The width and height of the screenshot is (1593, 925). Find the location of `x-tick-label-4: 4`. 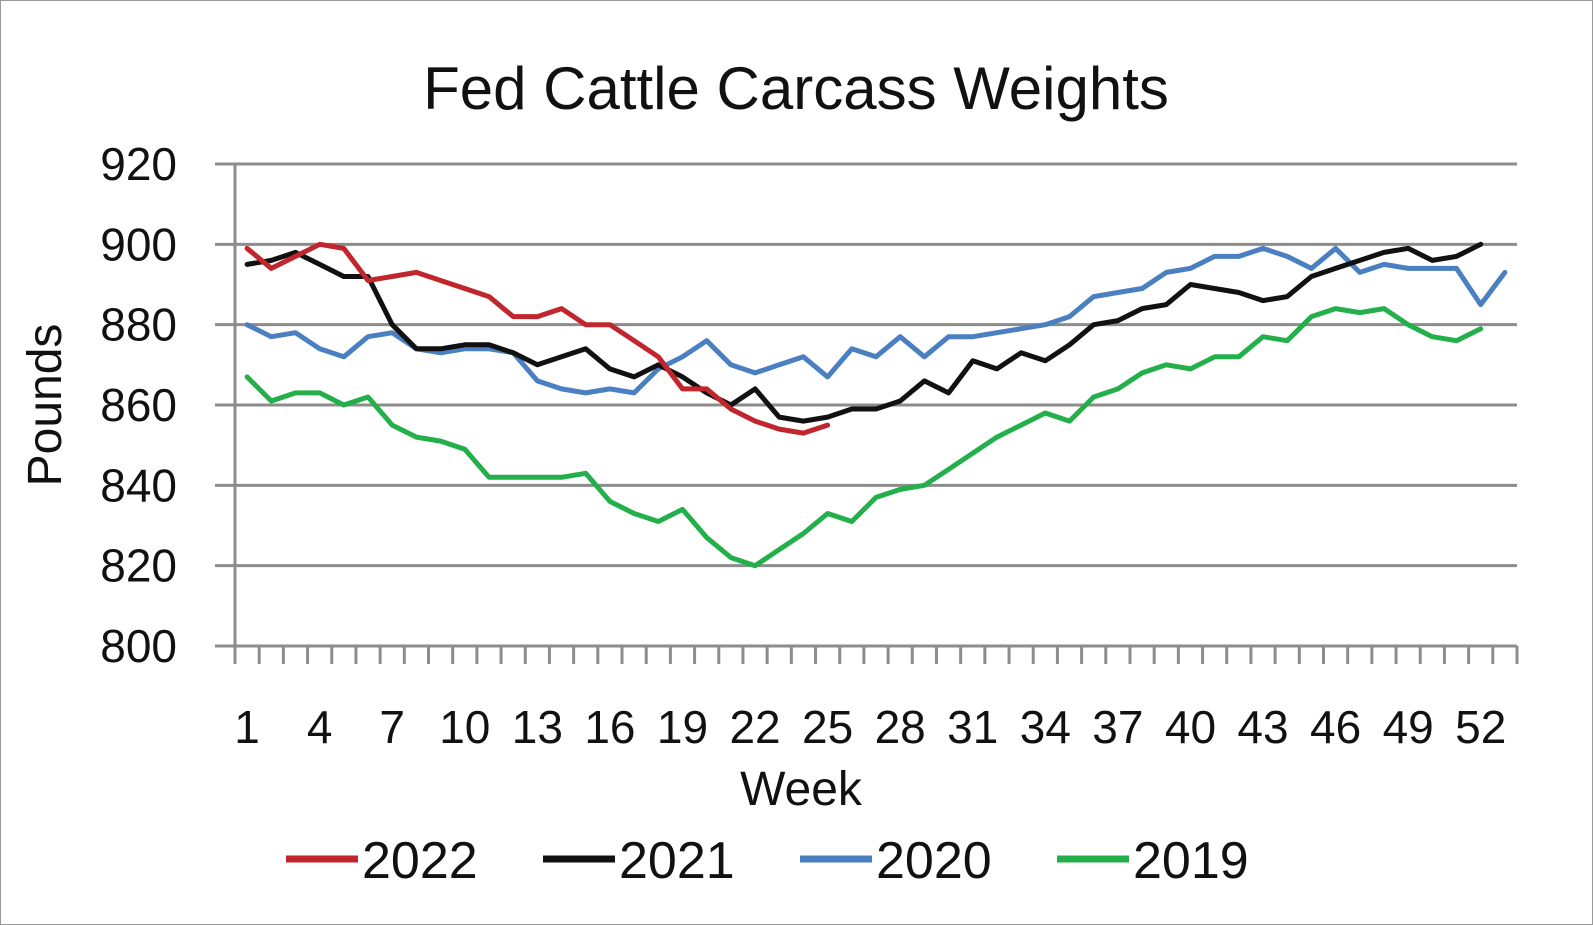

x-tick-label-4: 4 is located at coordinates (320, 727).